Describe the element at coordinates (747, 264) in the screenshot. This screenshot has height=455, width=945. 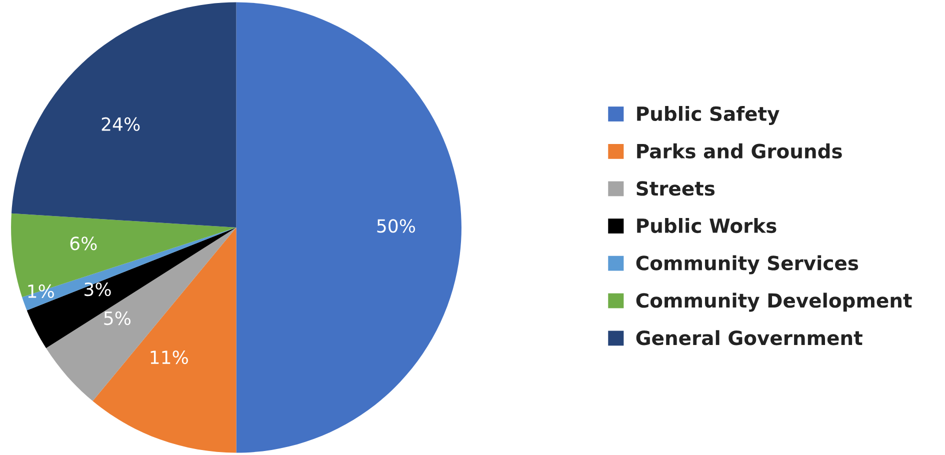
I see `legend-label: Community Services` at that location.